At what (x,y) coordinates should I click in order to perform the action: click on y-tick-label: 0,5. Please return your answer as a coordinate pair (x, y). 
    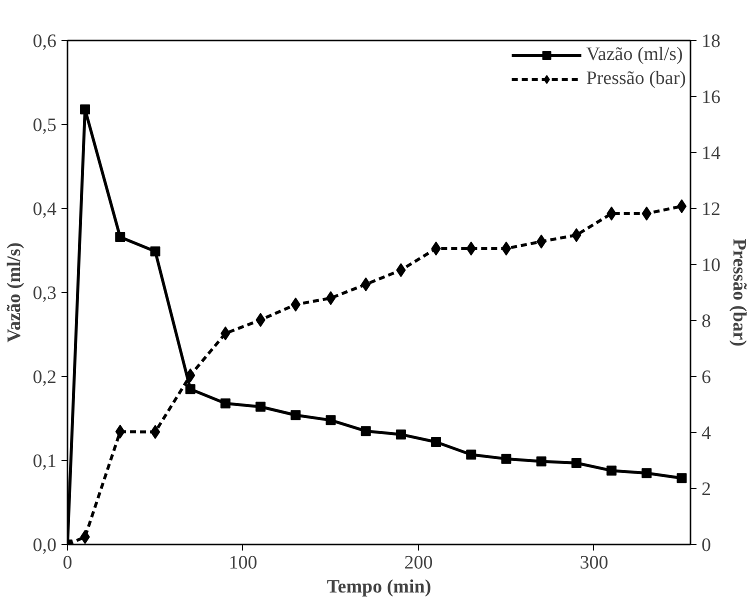
    Looking at the image, I should click on (44, 125).